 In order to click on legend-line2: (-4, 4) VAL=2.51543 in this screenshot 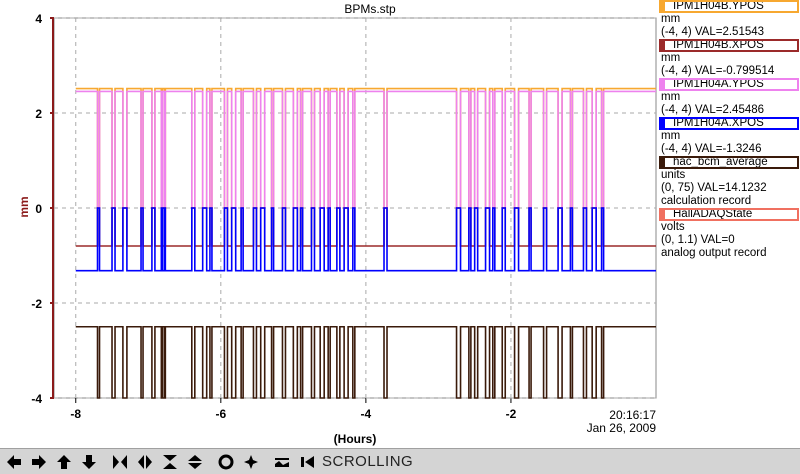, I will do `click(713, 32)`.